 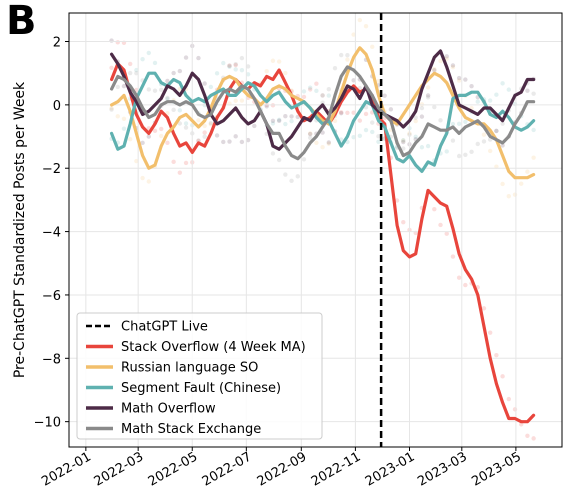 What do you see at coordinates (66, 469) in the screenshot?
I see `x-tick-label: 2022-01` at bounding box center [66, 469].